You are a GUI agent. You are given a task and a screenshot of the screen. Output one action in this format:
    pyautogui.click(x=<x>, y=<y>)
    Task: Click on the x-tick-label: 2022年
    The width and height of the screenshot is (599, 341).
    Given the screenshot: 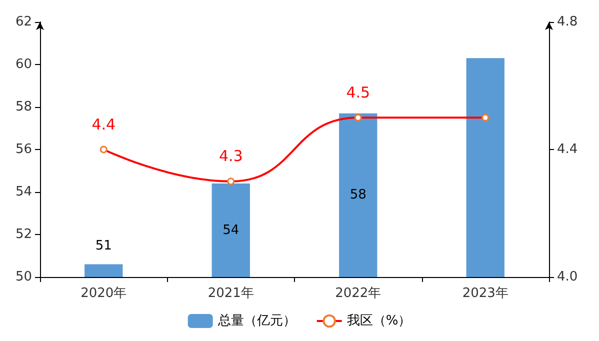 What is the action you would take?
    pyautogui.click(x=358, y=293)
    